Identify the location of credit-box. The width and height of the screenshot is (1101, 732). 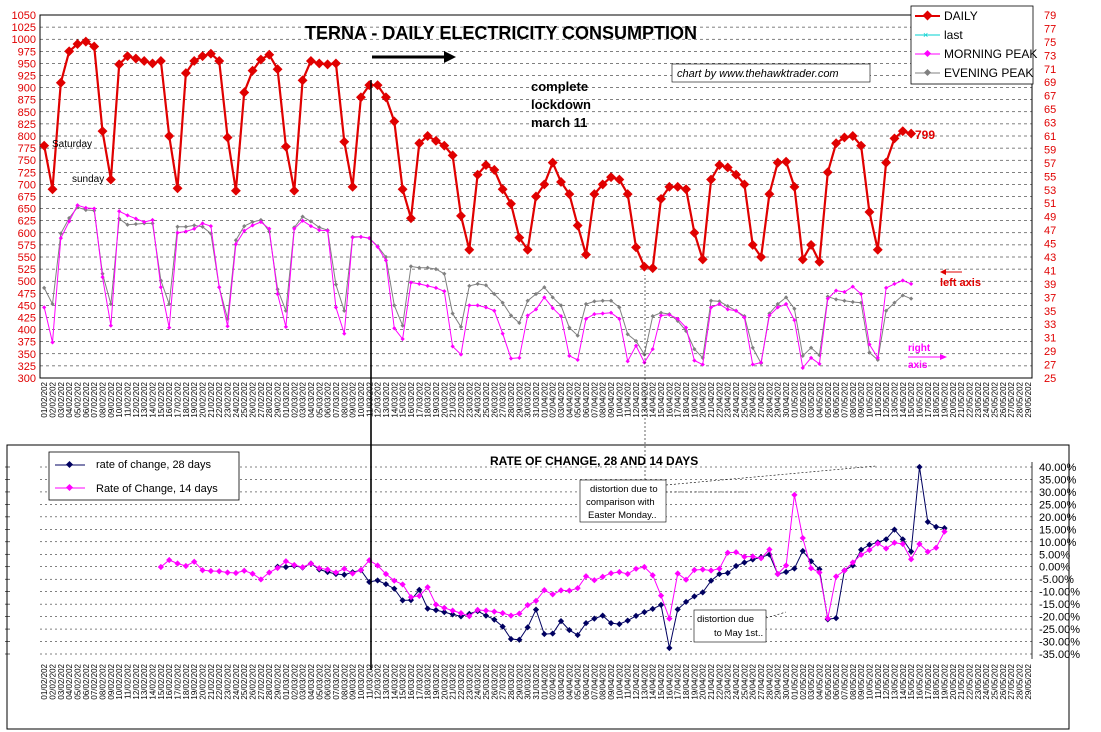
(771, 73).